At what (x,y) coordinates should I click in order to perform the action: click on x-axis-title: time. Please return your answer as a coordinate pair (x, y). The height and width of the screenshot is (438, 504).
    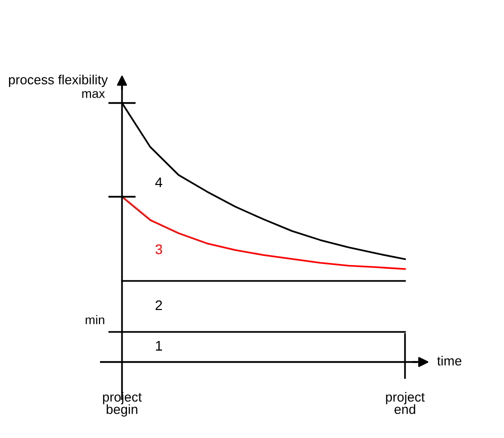
    Looking at the image, I should click on (449, 361).